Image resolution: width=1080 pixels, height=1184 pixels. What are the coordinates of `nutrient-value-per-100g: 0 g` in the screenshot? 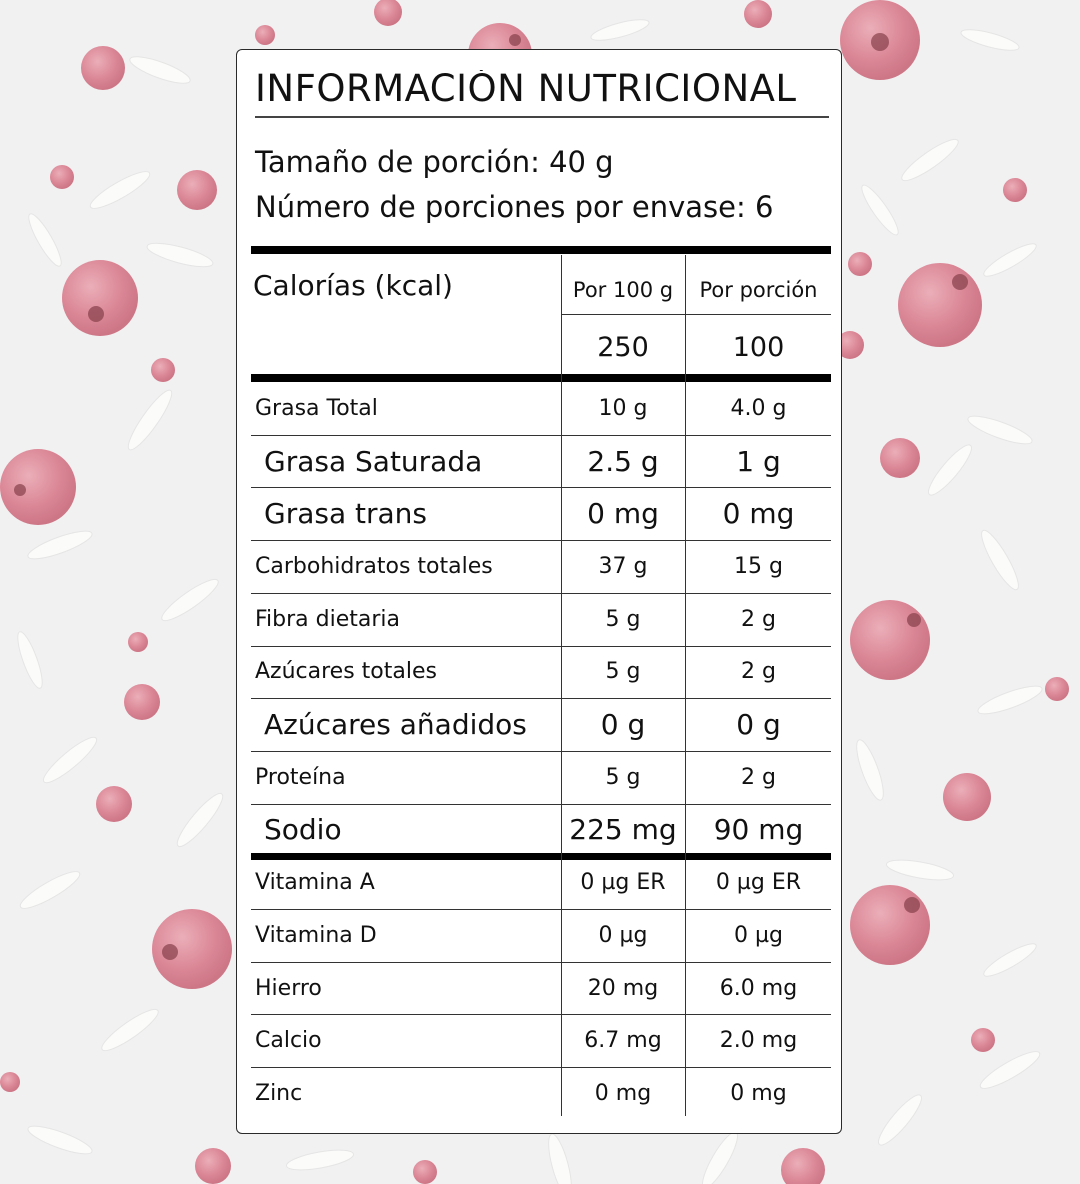 It's located at (623, 725).